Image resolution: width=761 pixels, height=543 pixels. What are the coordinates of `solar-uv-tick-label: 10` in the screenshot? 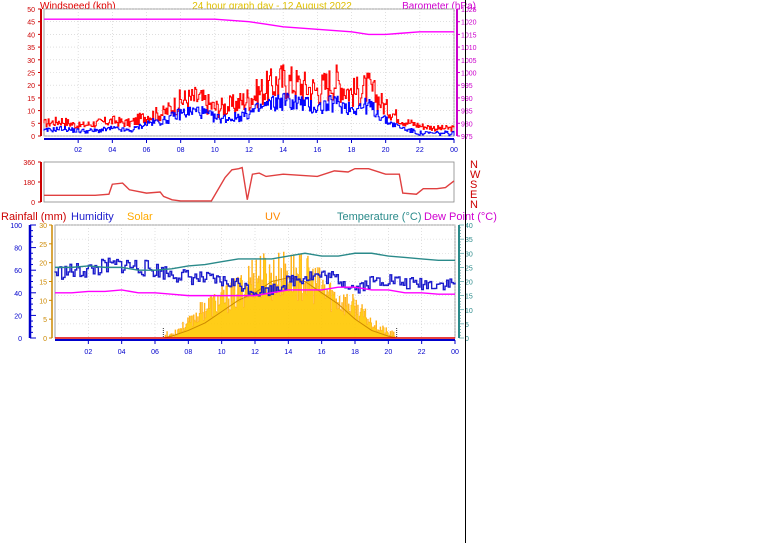 It's located at (43, 301).